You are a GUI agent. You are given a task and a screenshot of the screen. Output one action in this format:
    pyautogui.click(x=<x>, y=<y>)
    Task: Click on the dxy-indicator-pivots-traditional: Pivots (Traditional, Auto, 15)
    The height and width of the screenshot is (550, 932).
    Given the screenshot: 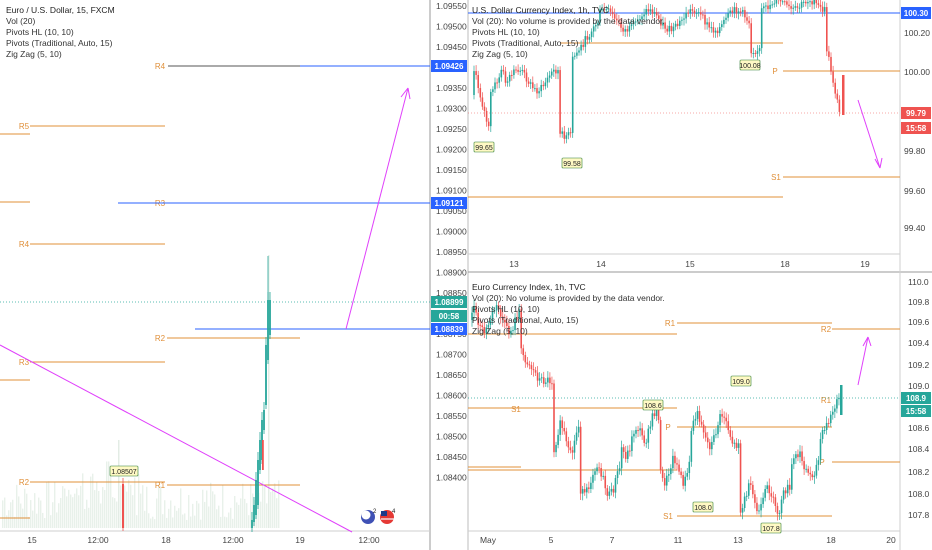 What is the action you would take?
    pyautogui.click(x=525, y=43)
    